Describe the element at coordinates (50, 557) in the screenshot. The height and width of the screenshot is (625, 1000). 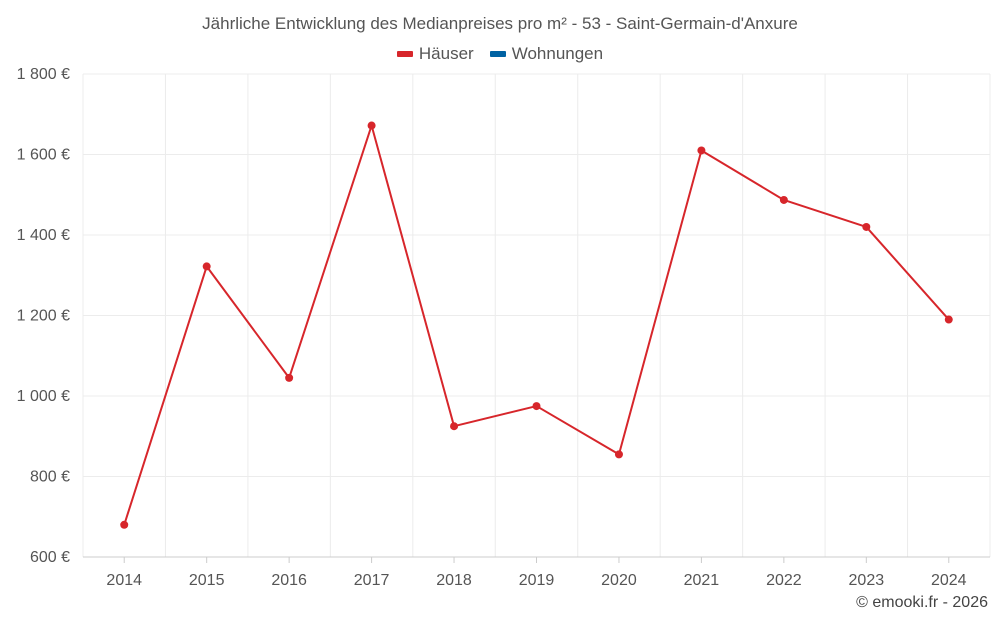
I see `y-tick-label: 600 €` at that location.